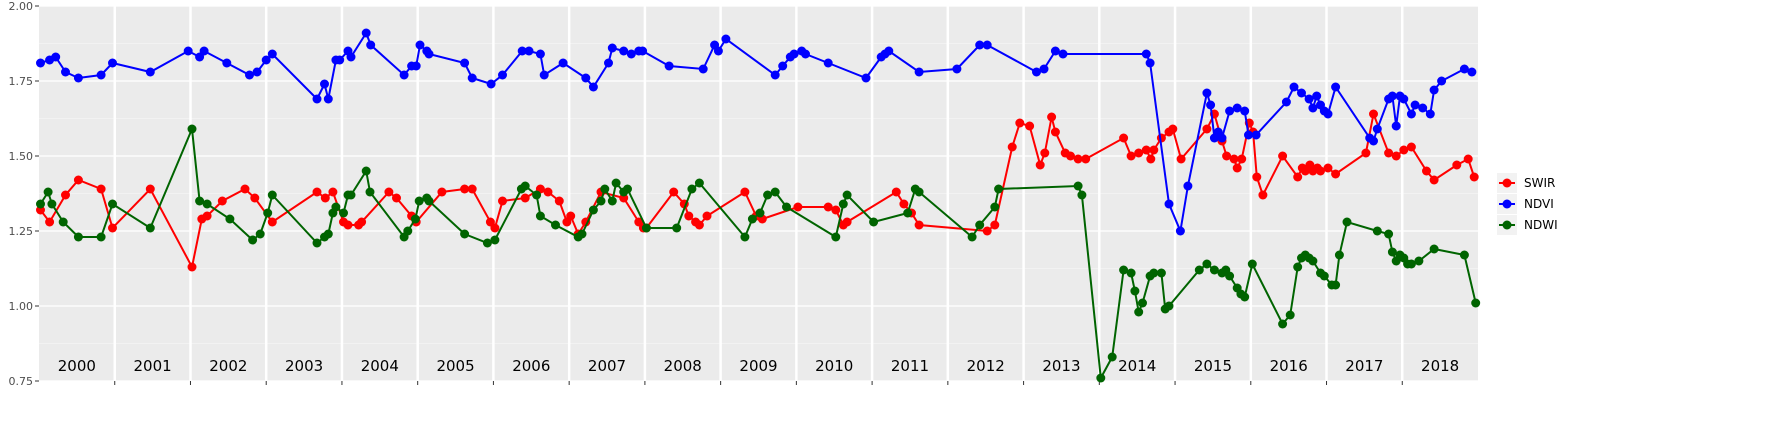 Image resolution: width=1773 pixels, height=442 pixels. I want to click on legend-label: NDWI, so click(1541, 225).